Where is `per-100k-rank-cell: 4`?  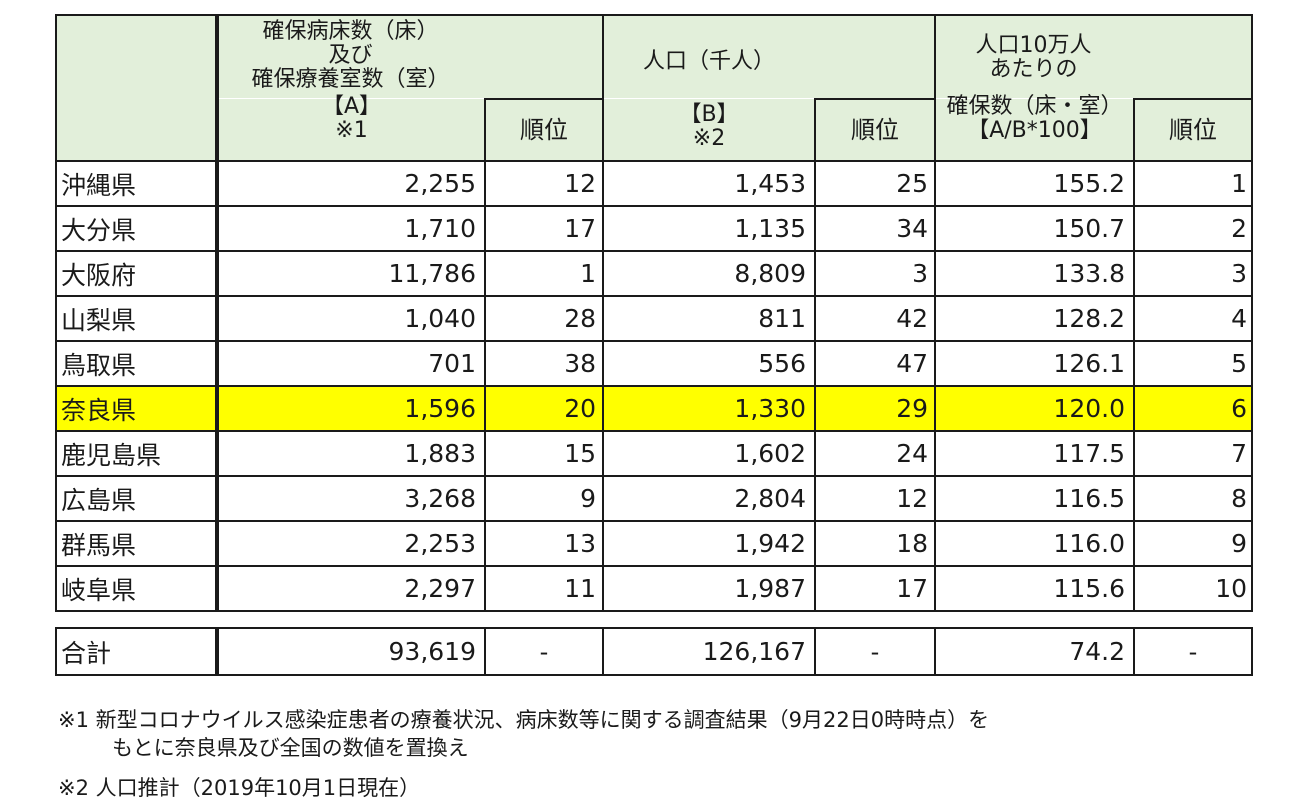
per-100k-rank-cell: 4 is located at coordinates (1193, 318).